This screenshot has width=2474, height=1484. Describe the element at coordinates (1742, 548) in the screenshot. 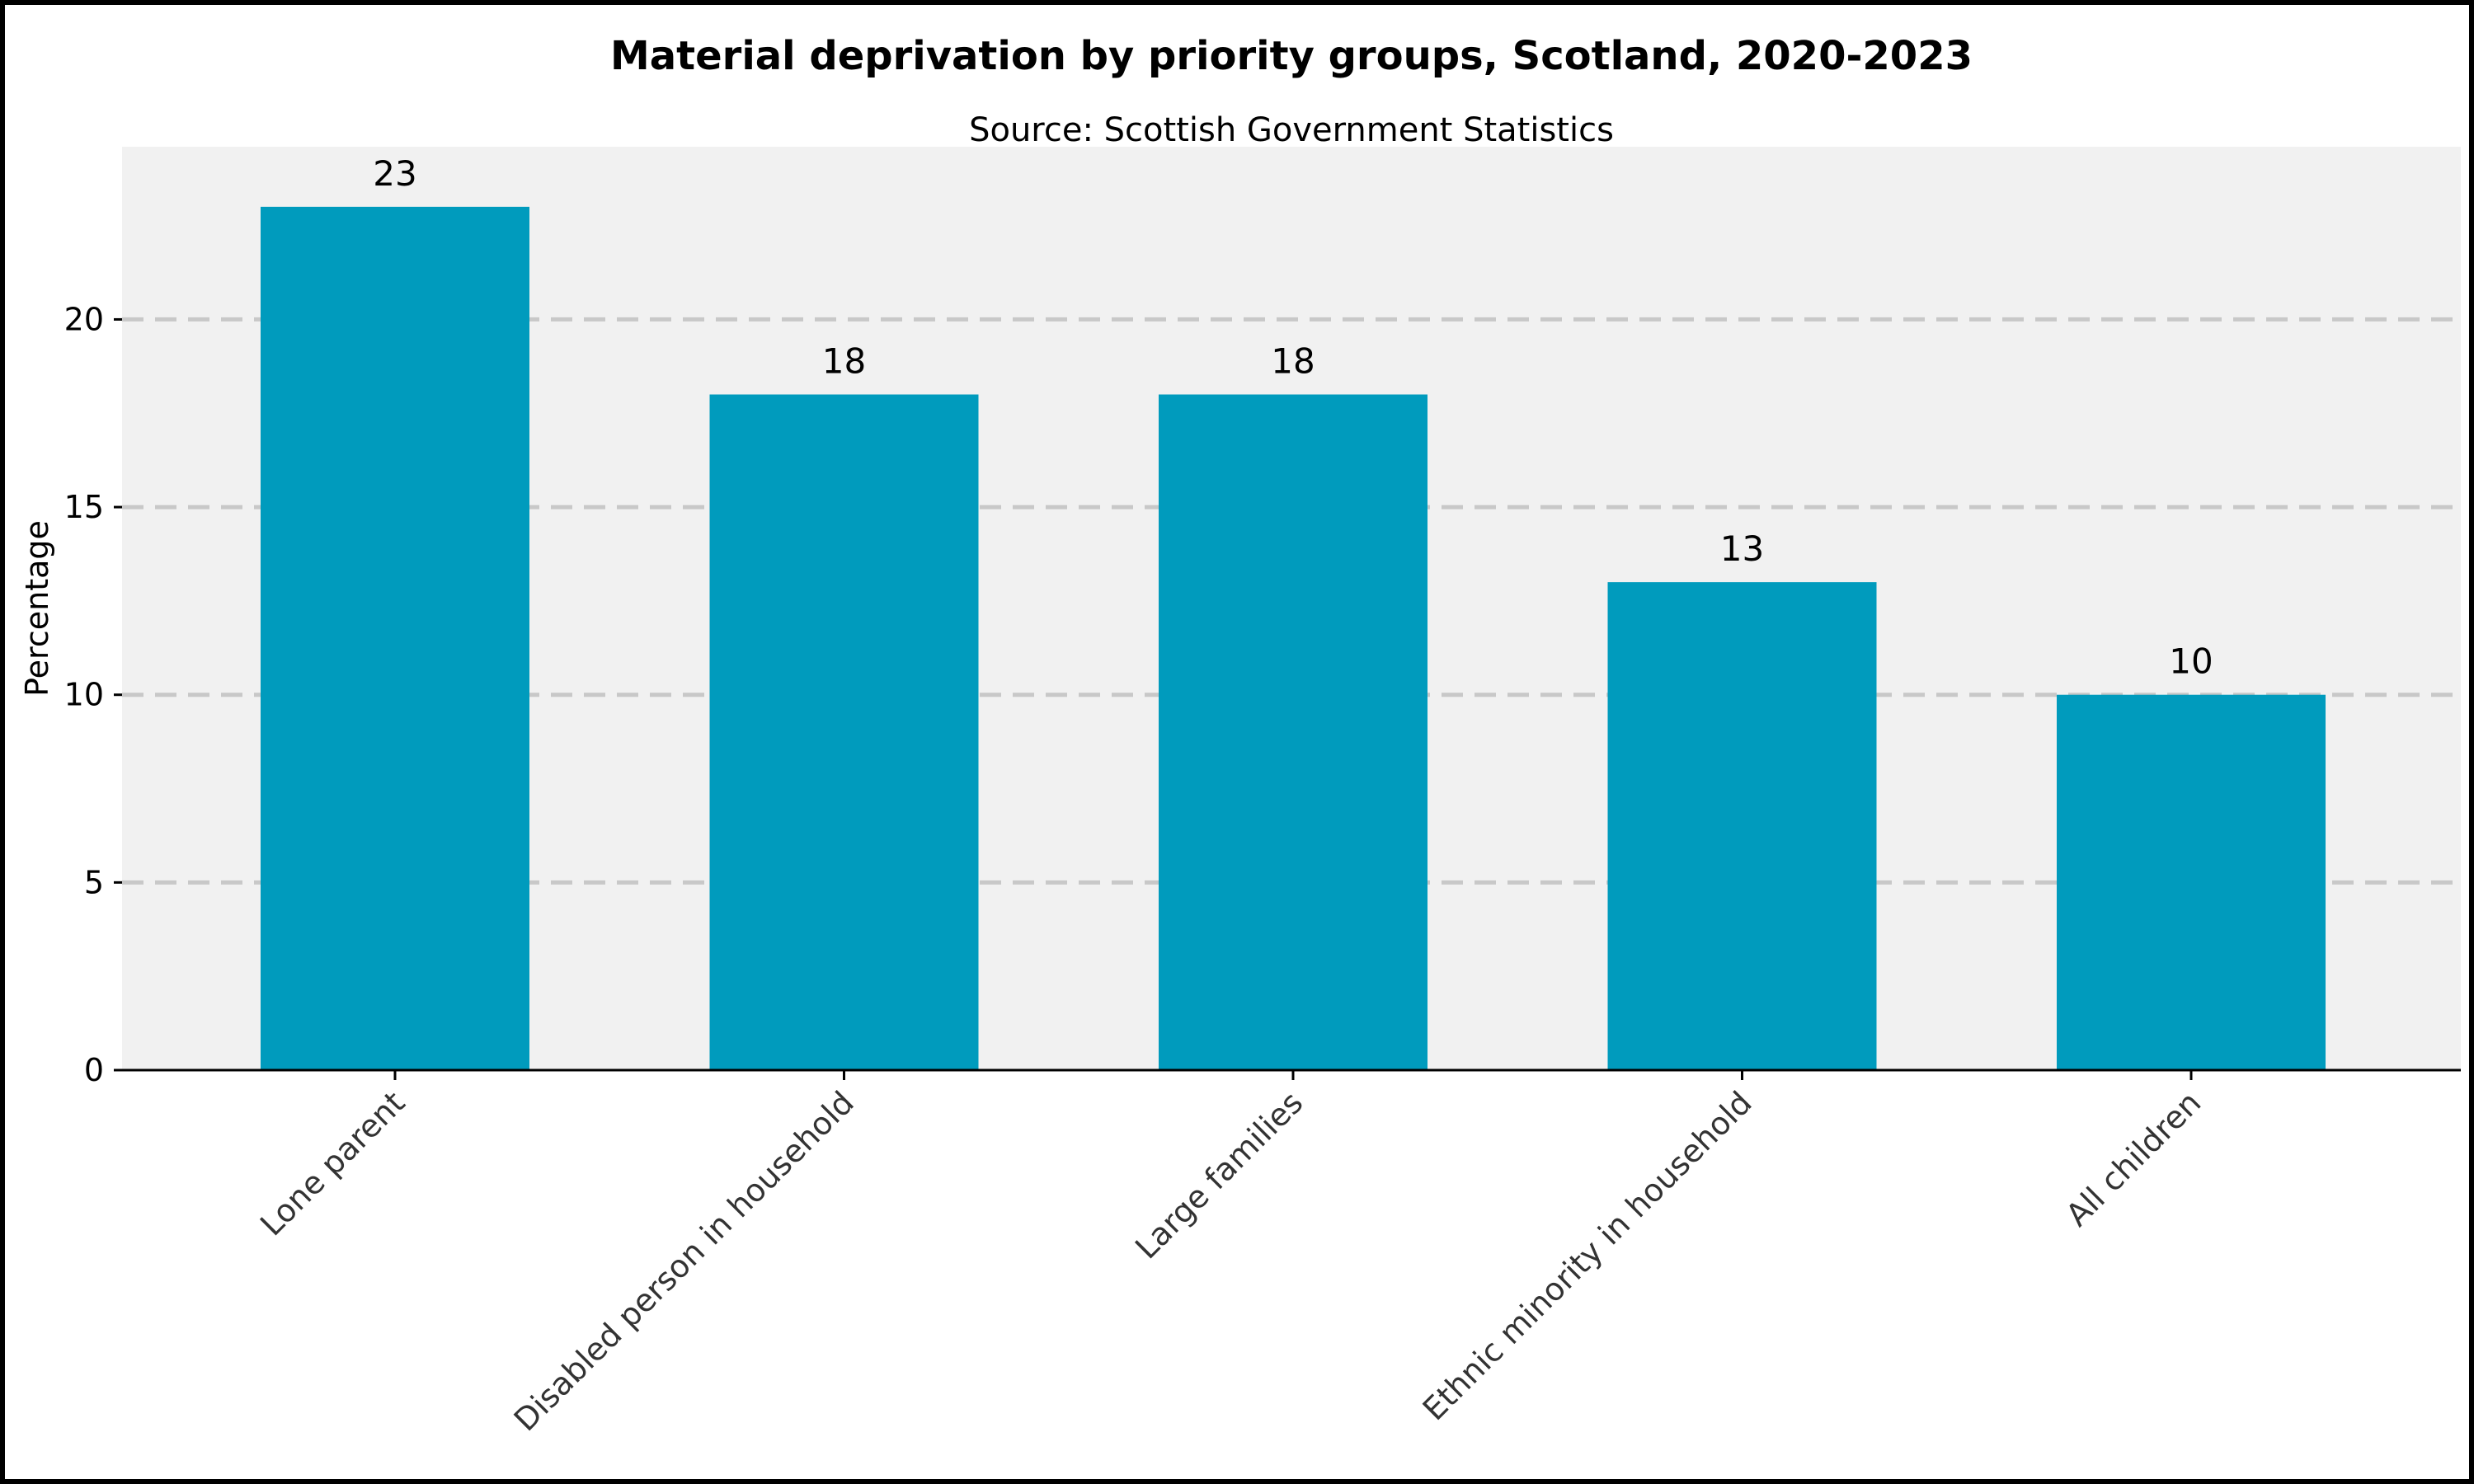

I see `data-label: 13` at that location.